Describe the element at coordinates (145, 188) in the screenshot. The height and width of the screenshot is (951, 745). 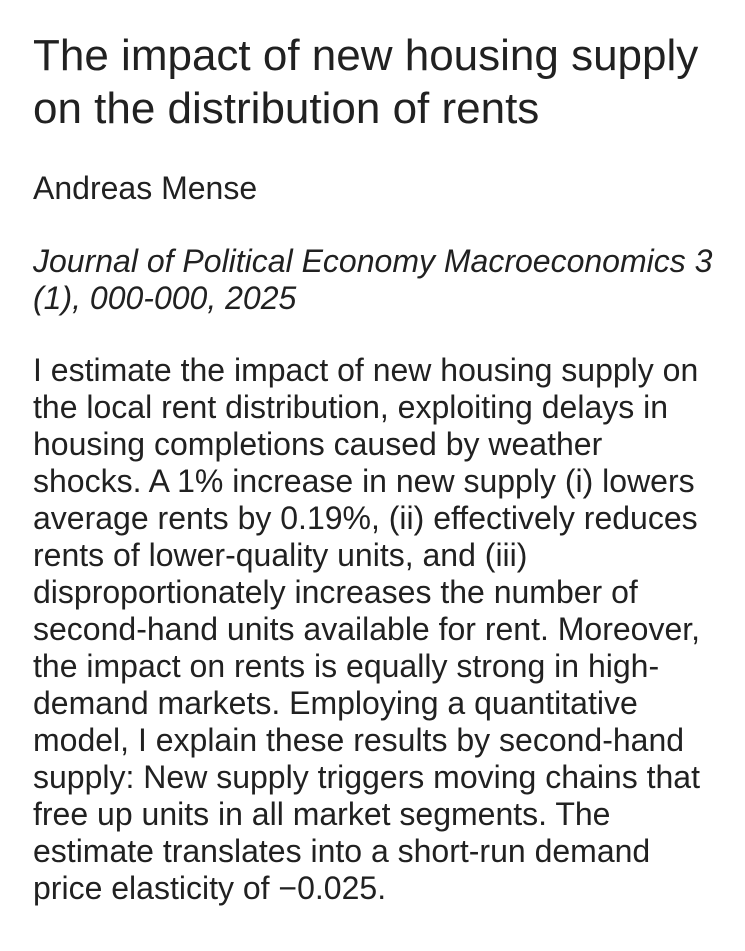
I see `paper-authors: Andreas Mense` at that location.